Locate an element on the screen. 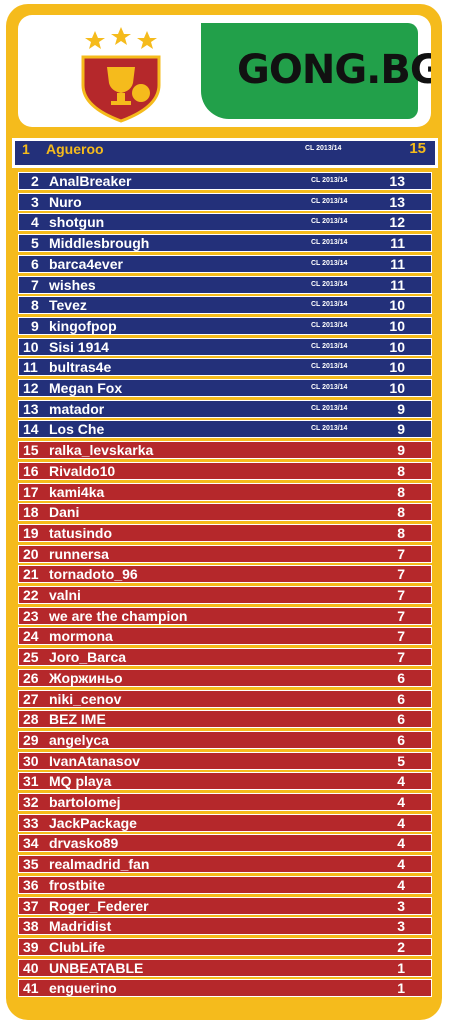 The image size is (449, 1024). name-cell: bultras4e is located at coordinates (80, 367).